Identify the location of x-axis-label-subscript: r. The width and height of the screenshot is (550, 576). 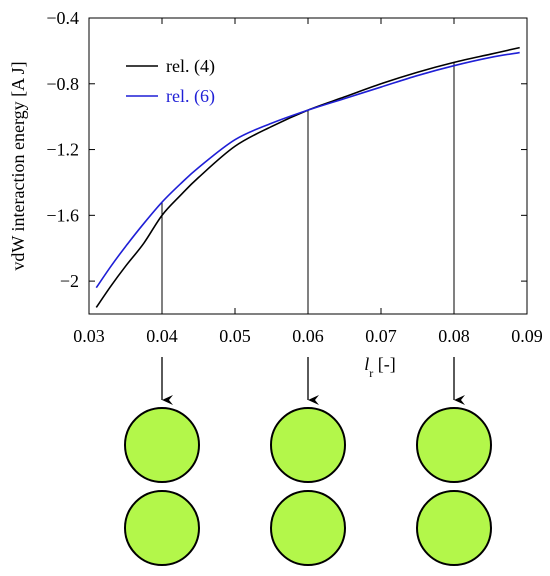
(371, 373).